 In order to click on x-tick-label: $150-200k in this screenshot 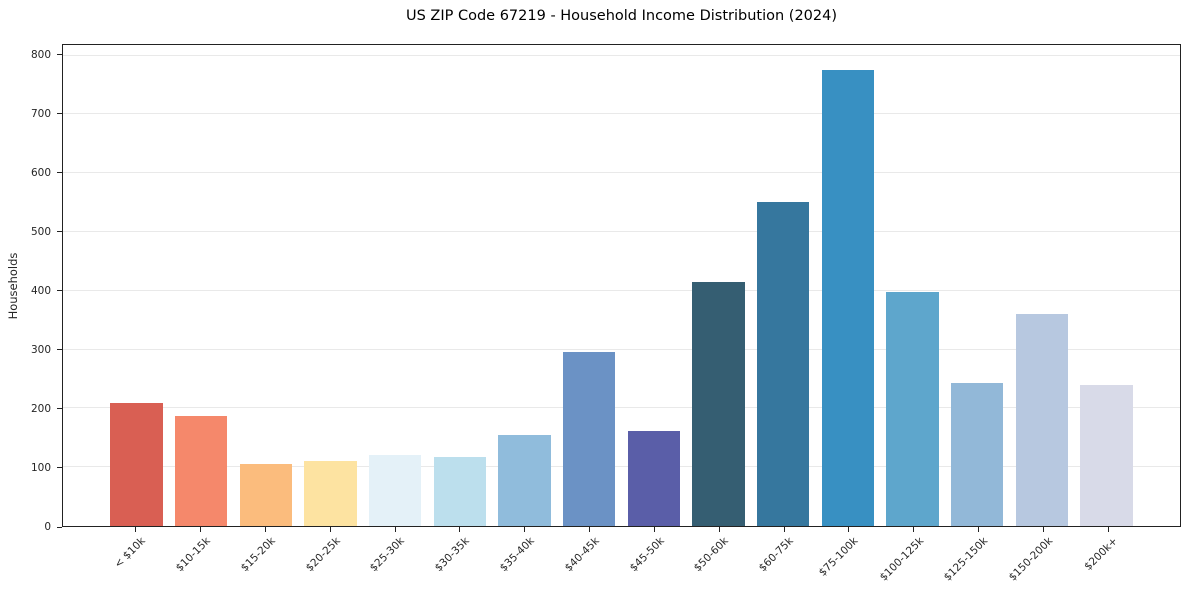, I will do `click(1031, 559)`.